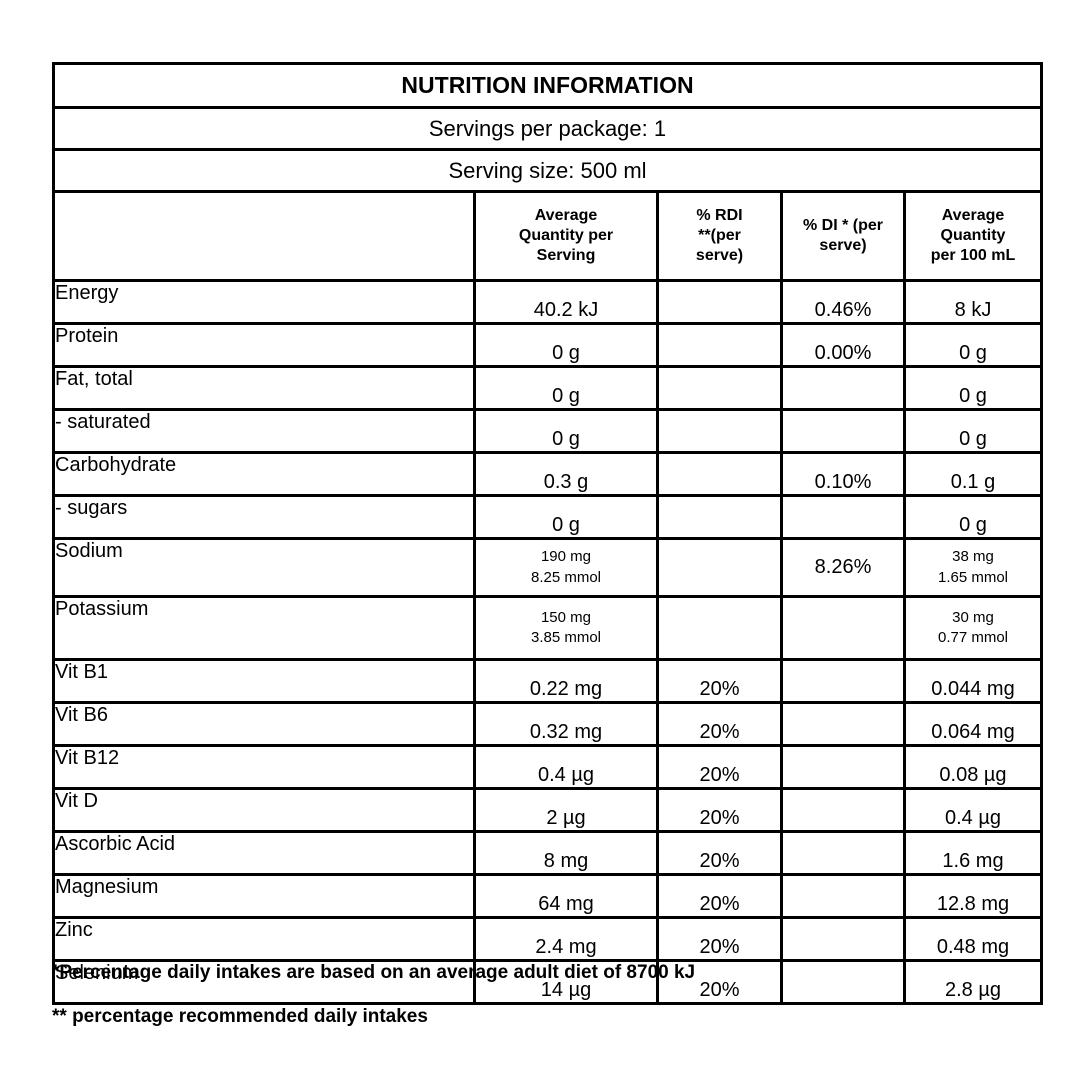  I want to click on avg-per-serving-value: 0.4 µg, so click(566, 767).